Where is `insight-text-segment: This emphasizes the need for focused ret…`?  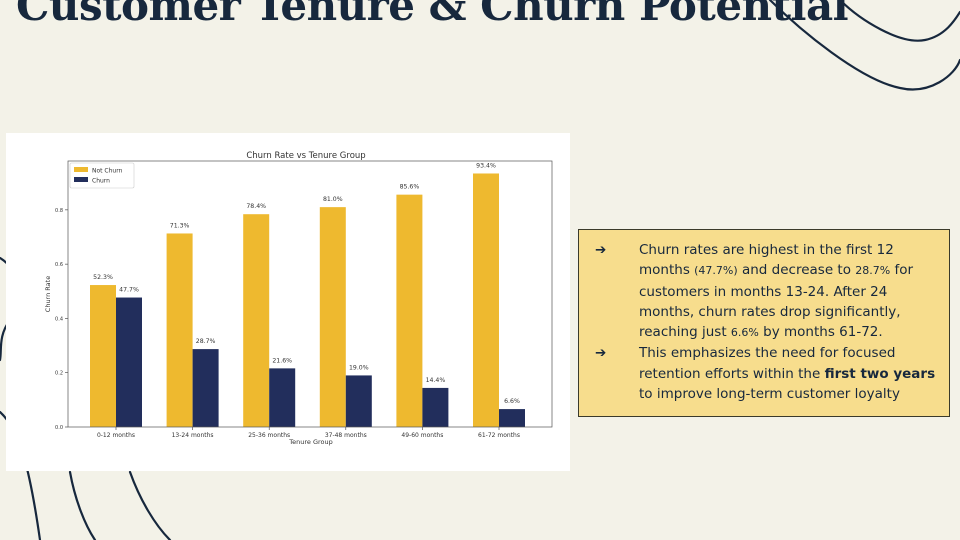 insight-text-segment: This emphasizes the need for focused ret… is located at coordinates (767, 363).